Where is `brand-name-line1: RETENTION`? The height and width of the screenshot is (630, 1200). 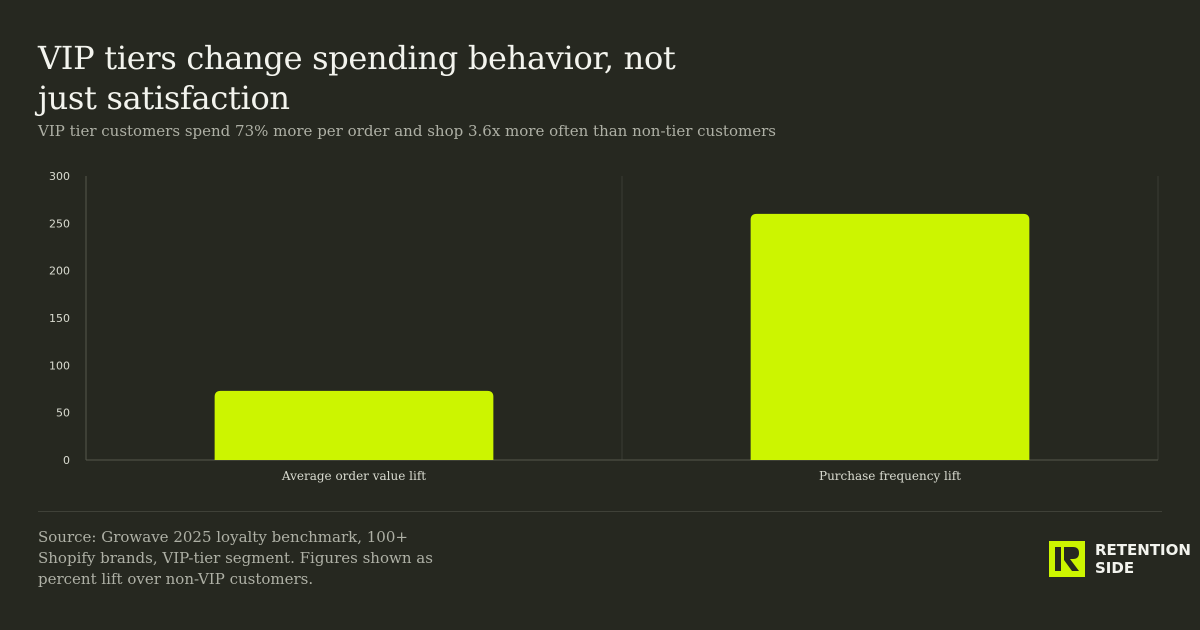
brand-name-line1: RETENTION is located at coordinates (1143, 550).